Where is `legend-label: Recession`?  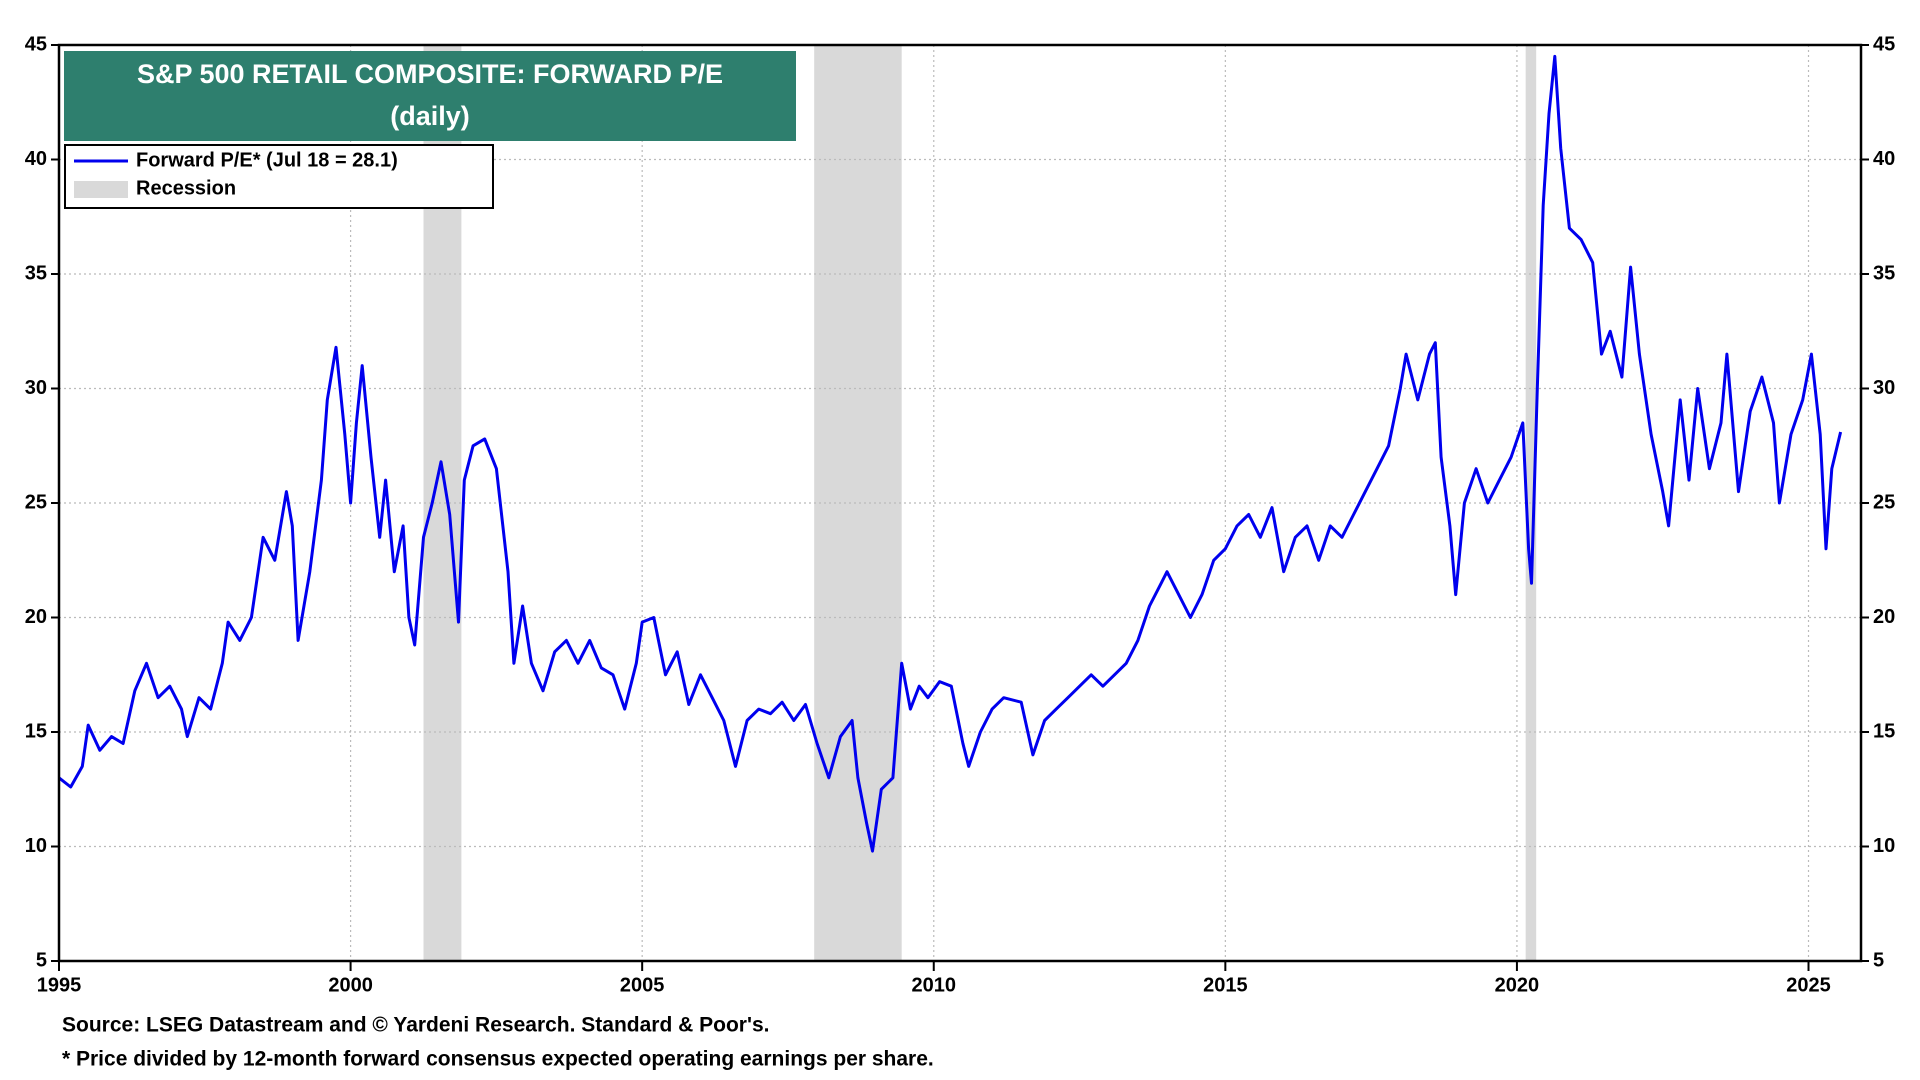 legend-label: Recession is located at coordinates (186, 188).